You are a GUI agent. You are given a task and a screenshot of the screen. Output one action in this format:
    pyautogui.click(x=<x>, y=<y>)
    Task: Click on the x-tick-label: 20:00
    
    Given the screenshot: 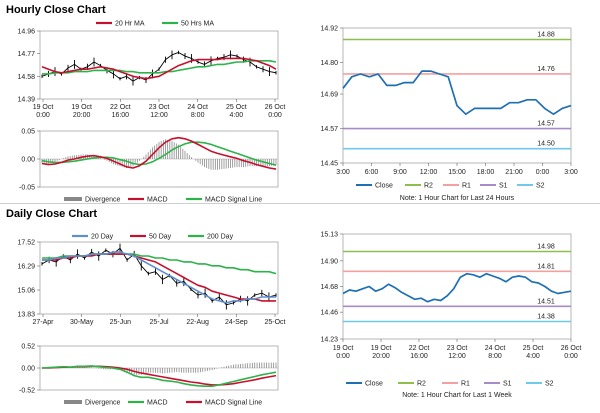 What is the action you would take?
    pyautogui.click(x=381, y=356)
    